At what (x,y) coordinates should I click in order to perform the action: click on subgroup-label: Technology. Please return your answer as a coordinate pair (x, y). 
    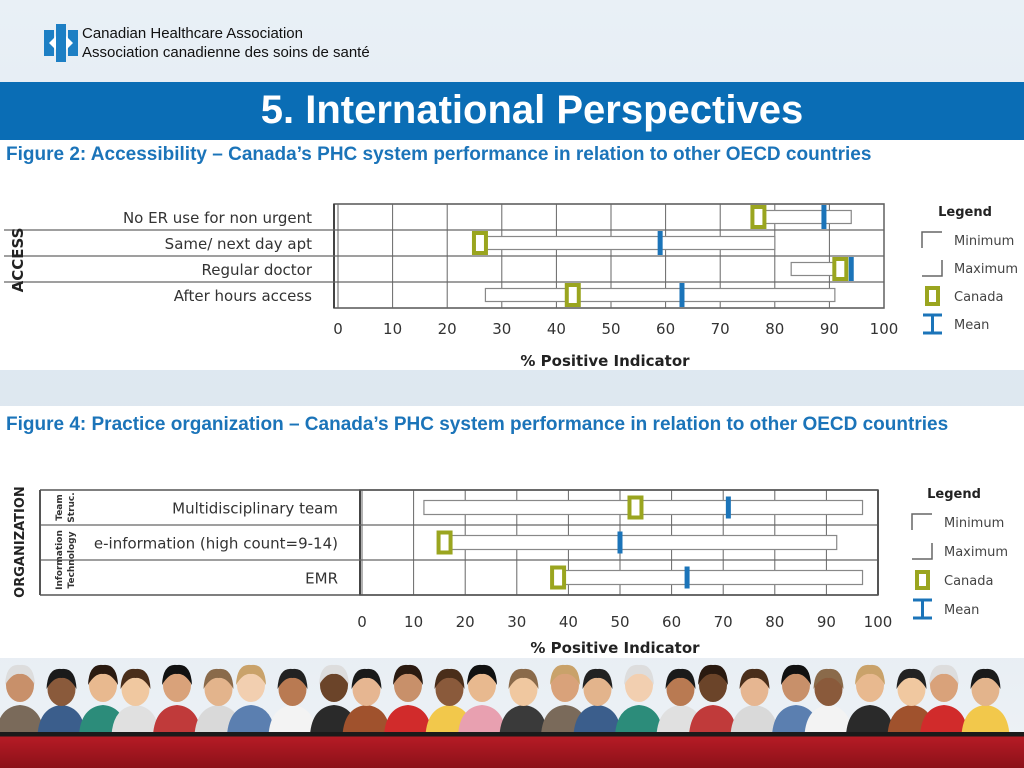
    Looking at the image, I should click on (72, 559).